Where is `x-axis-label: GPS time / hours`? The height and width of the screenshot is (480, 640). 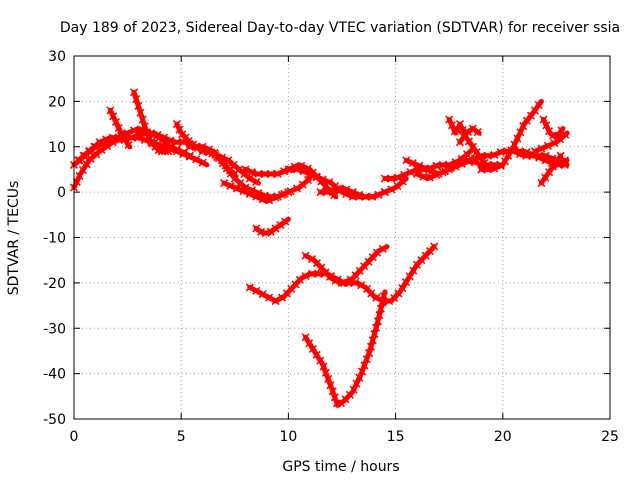 x-axis-label: GPS time / hours is located at coordinates (340, 467).